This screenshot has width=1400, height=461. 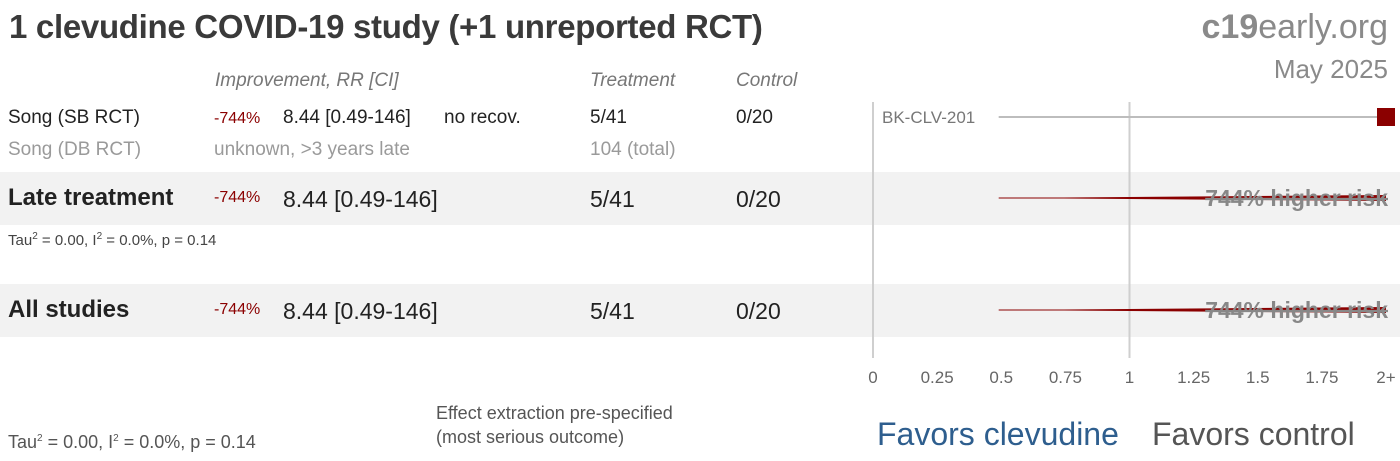 What do you see at coordinates (767, 80) in the screenshot?
I see `control-header: Control` at bounding box center [767, 80].